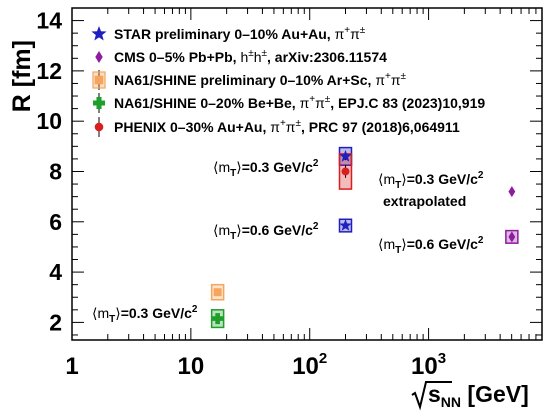 The image size is (550, 419). Describe the element at coordinates (478, 395) in the screenshot. I see `x-axis-label: sNN [GeV]` at that location.